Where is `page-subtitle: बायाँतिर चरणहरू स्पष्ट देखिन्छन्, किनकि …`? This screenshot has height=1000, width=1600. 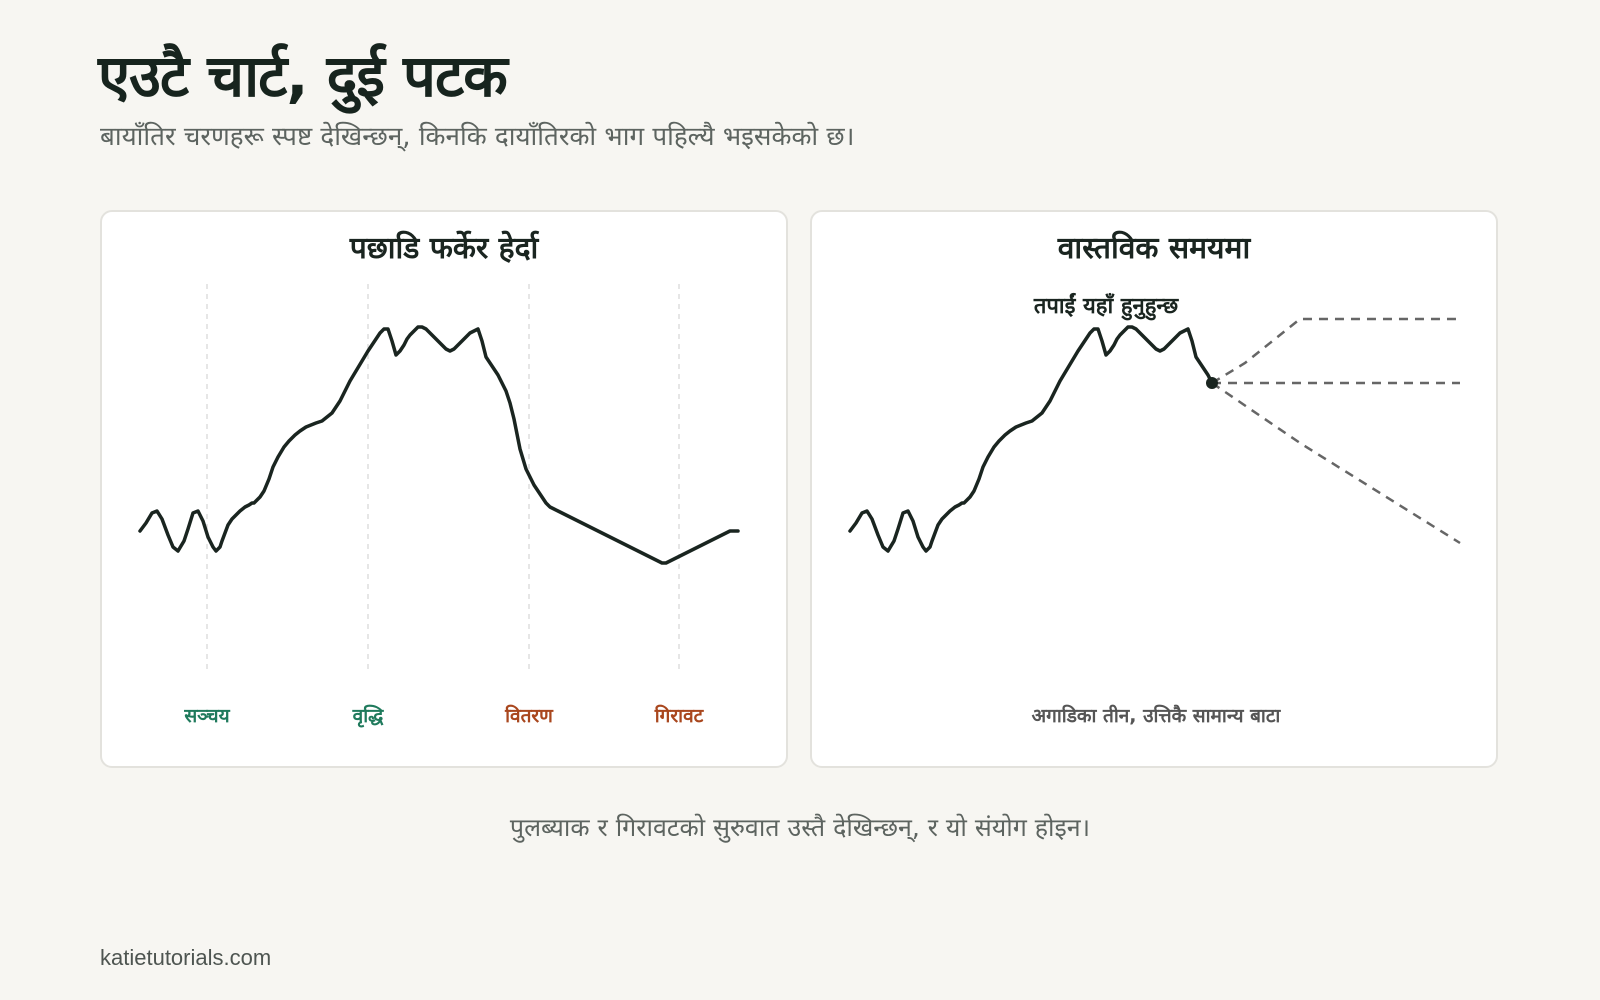 page-subtitle: बायाँतिर चरणहरू स्पष्ट देखिन्छन्, किनकि … is located at coordinates (477, 137).